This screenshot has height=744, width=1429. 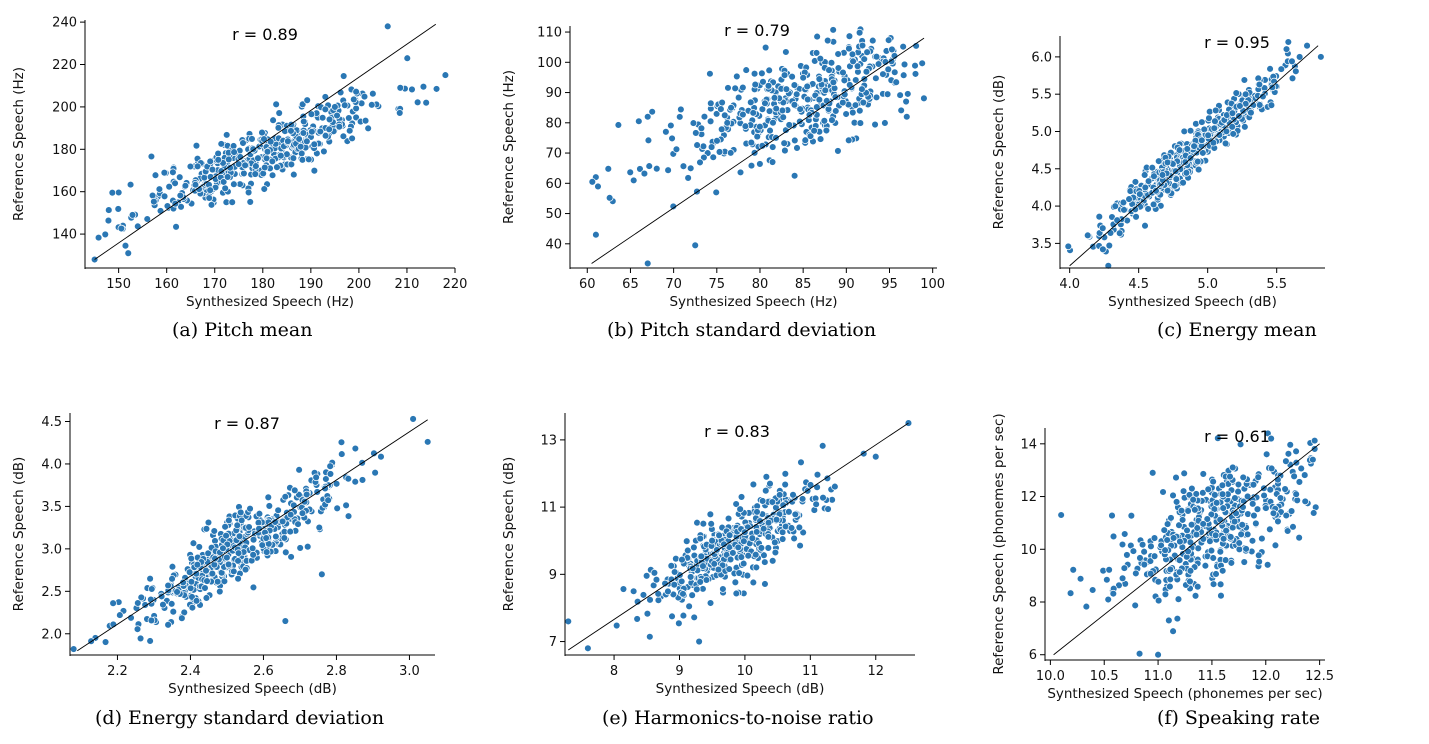 What do you see at coordinates (810, 671) in the screenshot?
I see `x-tick-label: 11` at bounding box center [810, 671].